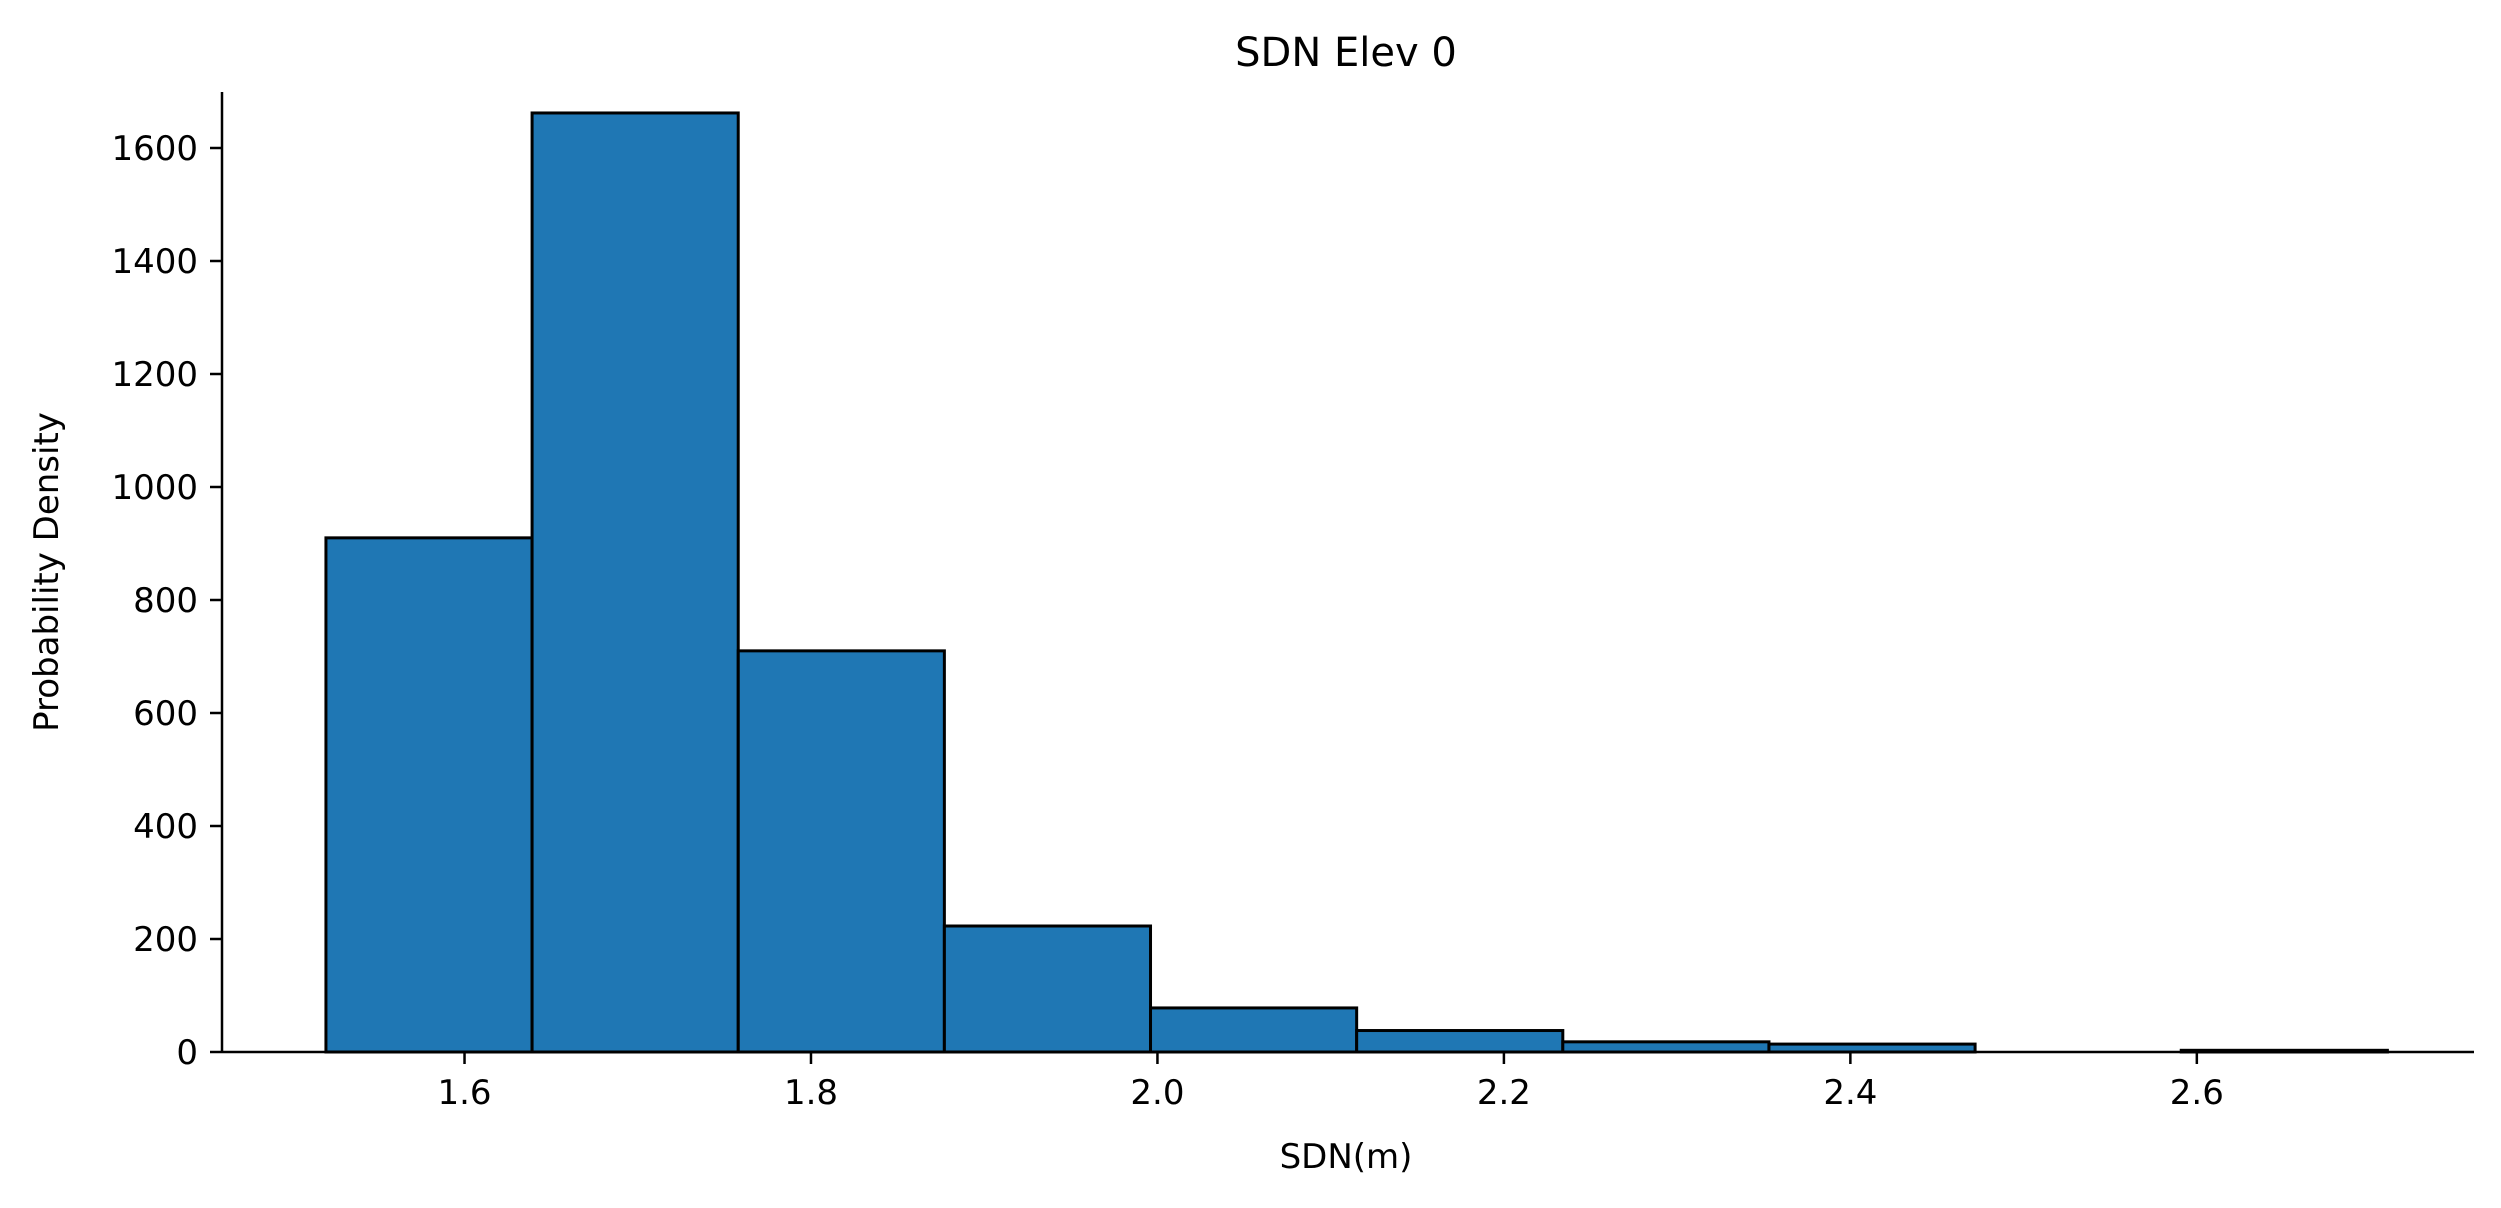  What do you see at coordinates (1504, 1093) in the screenshot?
I see `x-tick-label: 2.2` at bounding box center [1504, 1093].